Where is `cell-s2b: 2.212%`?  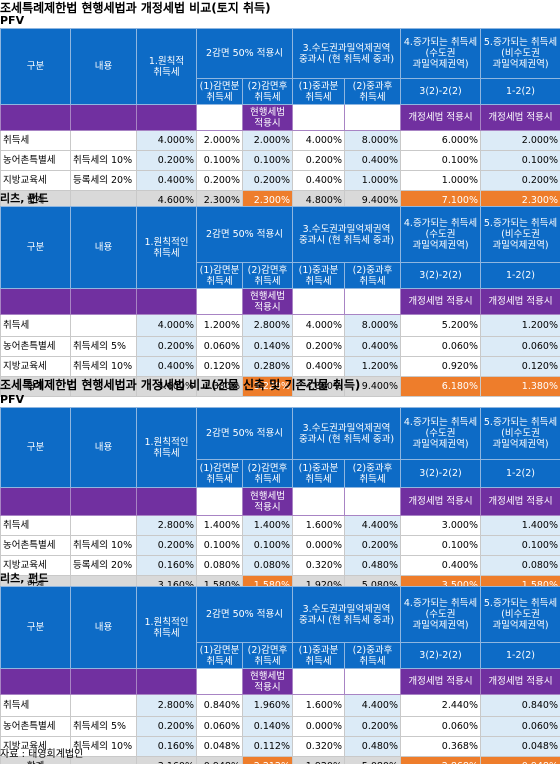 cell-s2b: 2.212% is located at coordinates (267, 760).